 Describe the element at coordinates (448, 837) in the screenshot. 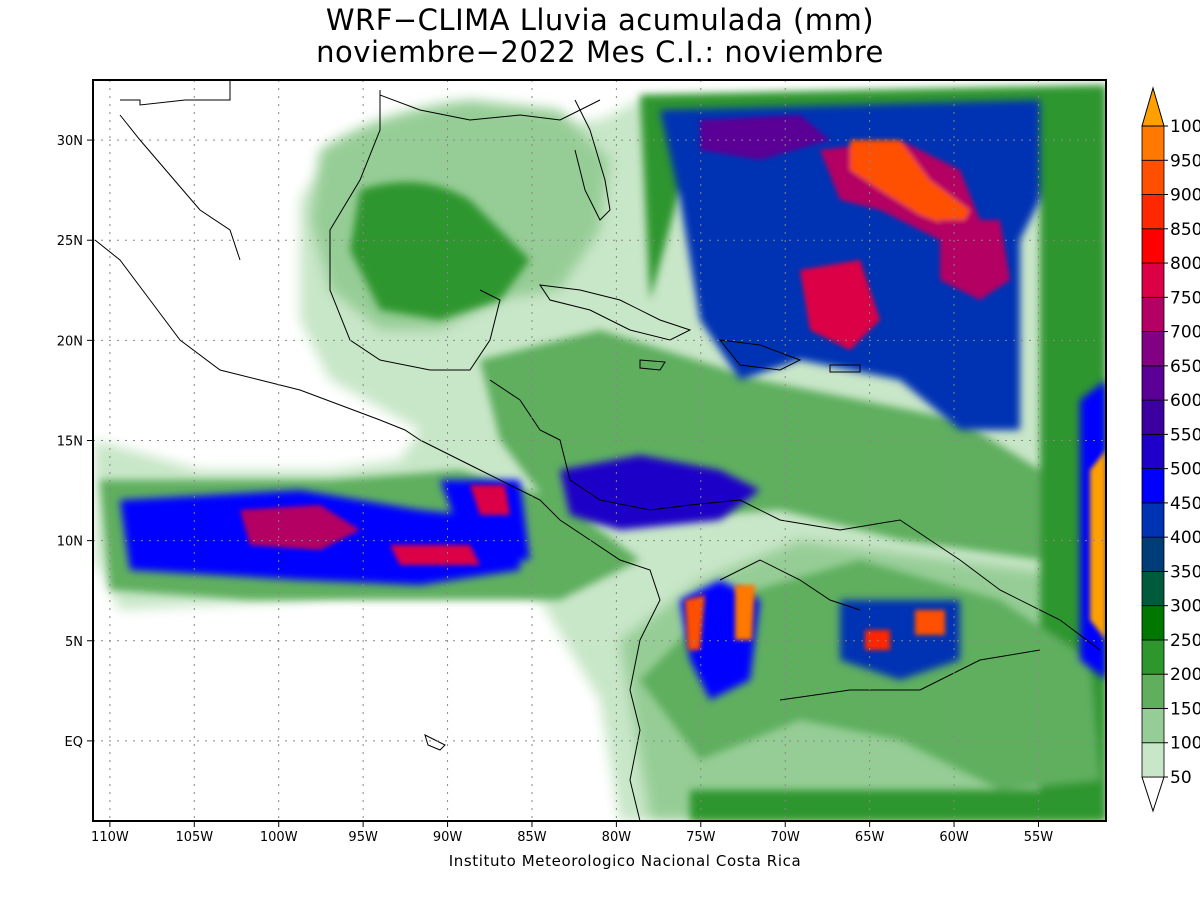

I see `lon-tick-label: 90W` at that location.